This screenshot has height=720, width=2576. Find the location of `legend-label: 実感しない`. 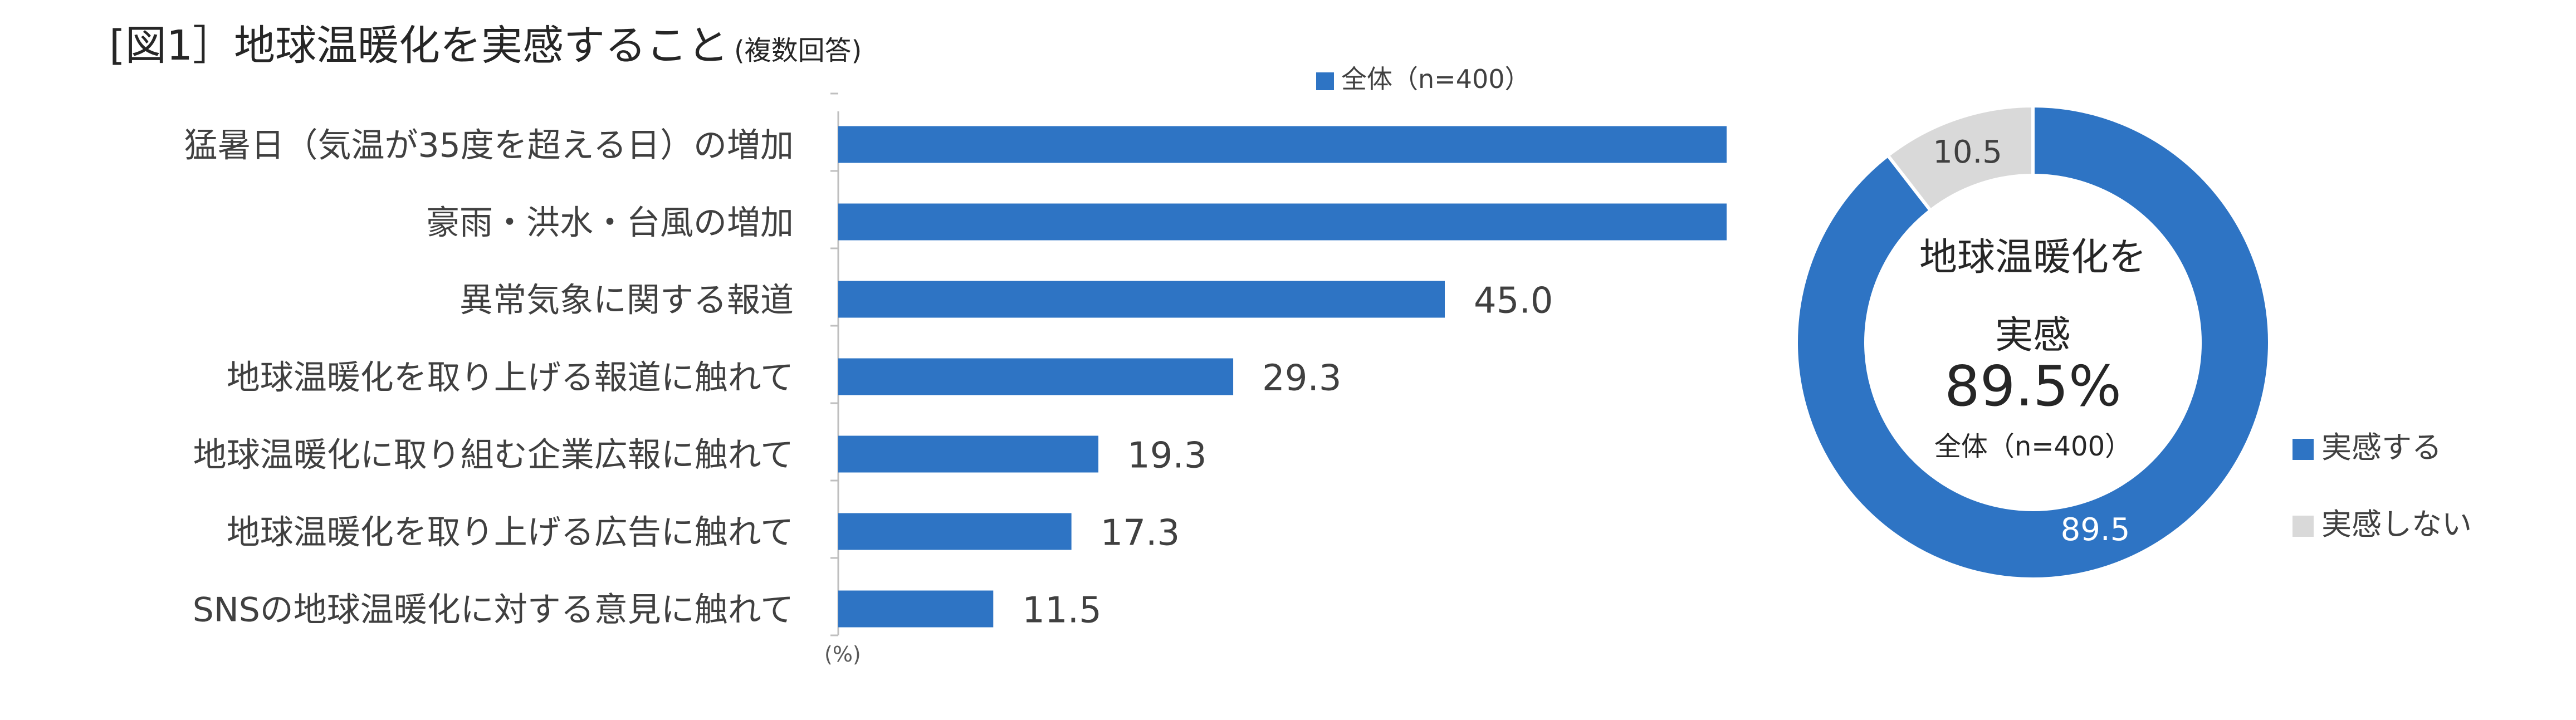

legend-label: 実感しない is located at coordinates (2397, 524).